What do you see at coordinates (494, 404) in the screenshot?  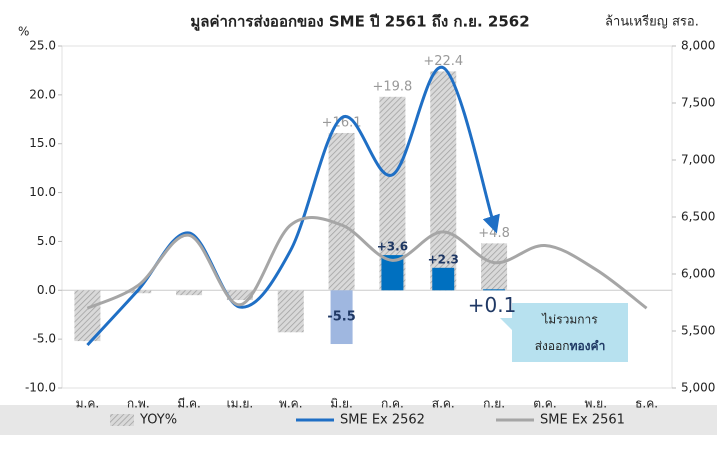 I see `x-tick-label: ก.ย.` at bounding box center [494, 404].